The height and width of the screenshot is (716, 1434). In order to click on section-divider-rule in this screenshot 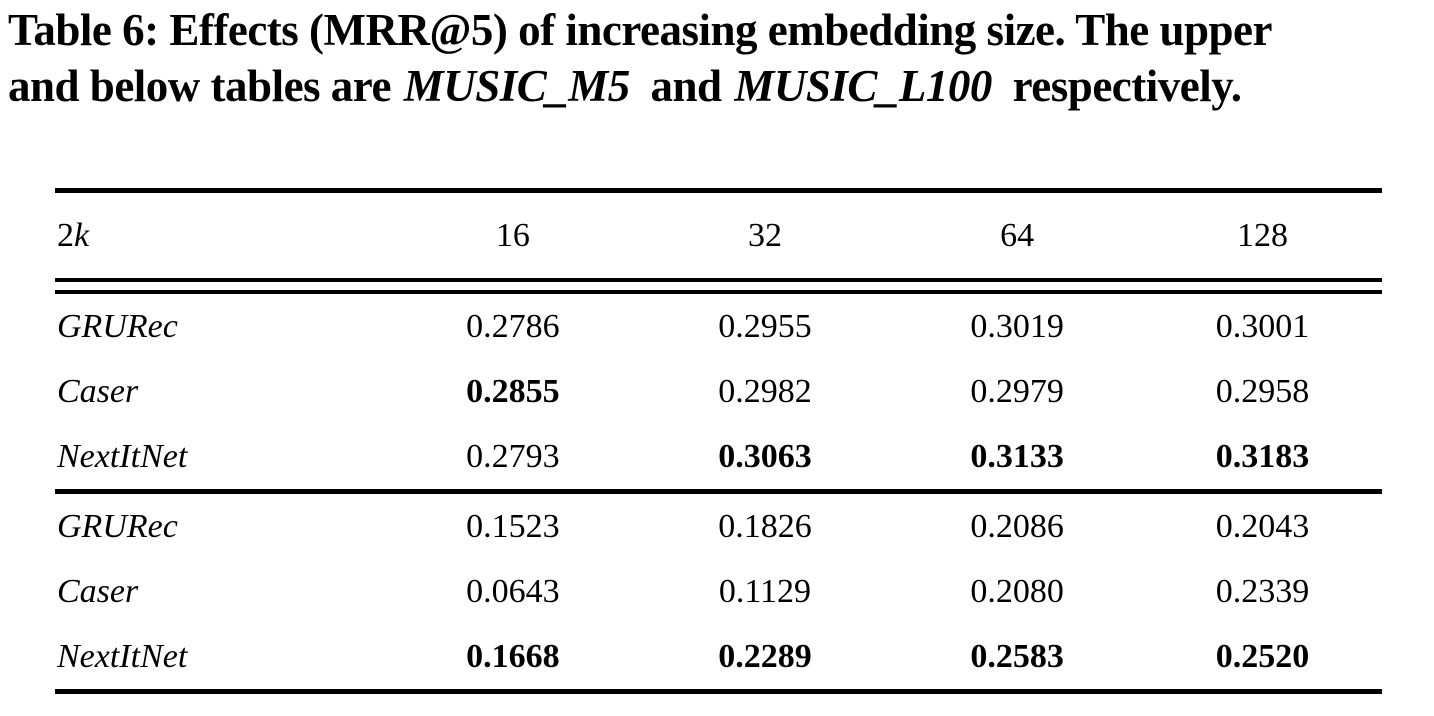, I will do `click(718, 491)`.